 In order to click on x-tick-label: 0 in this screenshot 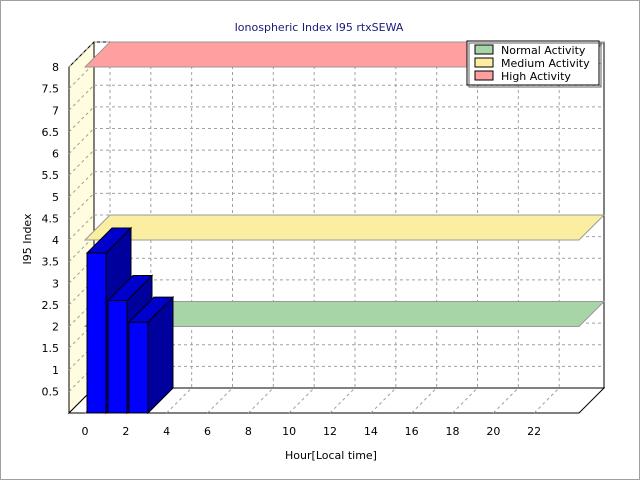, I will do `click(85, 431)`.